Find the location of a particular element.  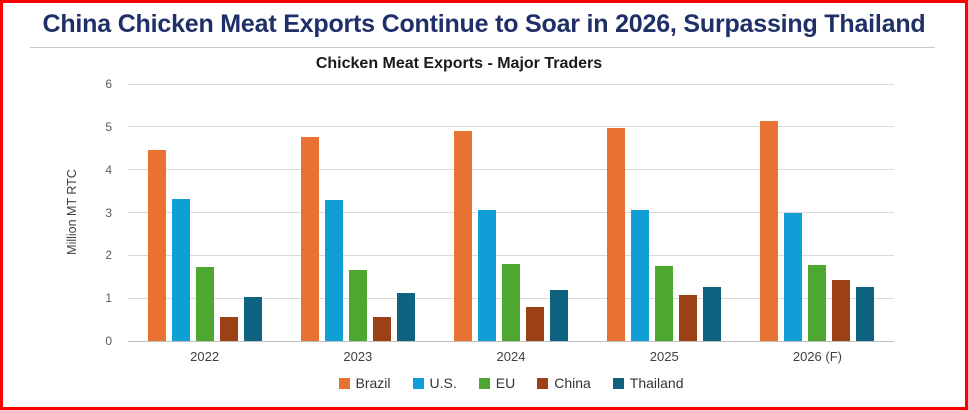

bar-group-2025 is located at coordinates (664, 212).